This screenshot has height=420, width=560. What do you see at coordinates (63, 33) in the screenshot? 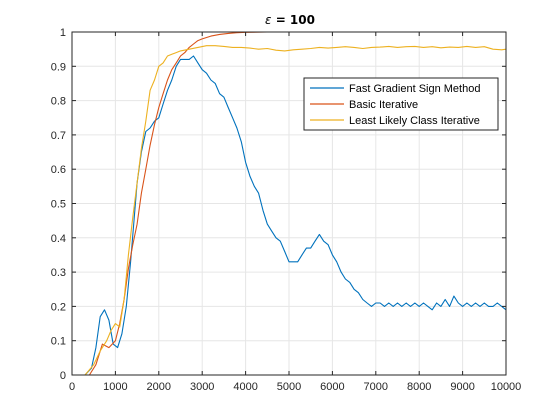
I see `y-tick-label: 1` at bounding box center [63, 33].